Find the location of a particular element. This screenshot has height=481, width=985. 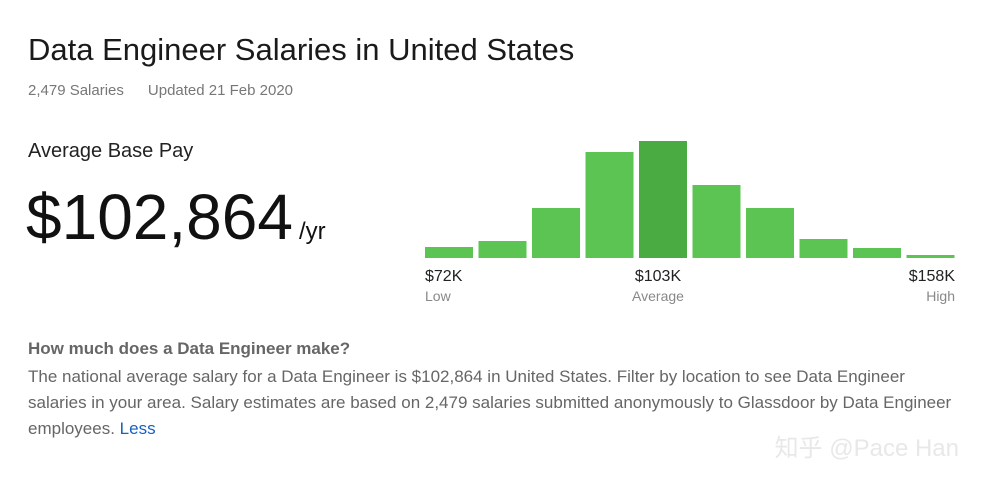

amount: $102,864 is located at coordinates (159, 217).